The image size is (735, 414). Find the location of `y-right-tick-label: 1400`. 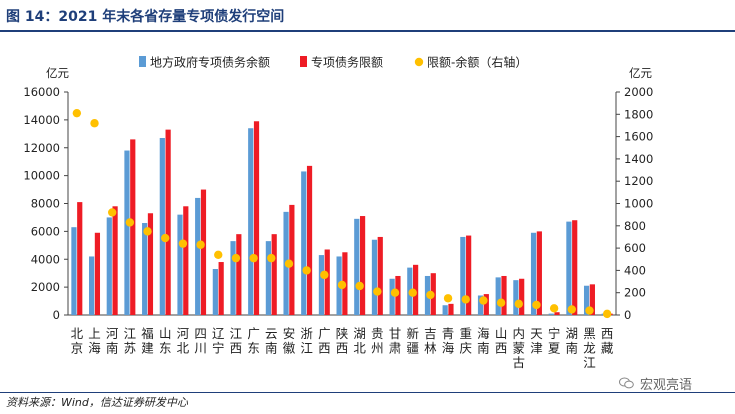

y-right-tick-label: 1400 is located at coordinates (638, 159).